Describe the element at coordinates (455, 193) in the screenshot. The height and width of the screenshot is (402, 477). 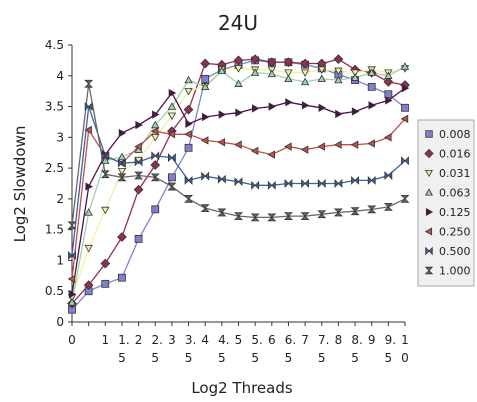
I see `legend-label: 0.063` at that location.